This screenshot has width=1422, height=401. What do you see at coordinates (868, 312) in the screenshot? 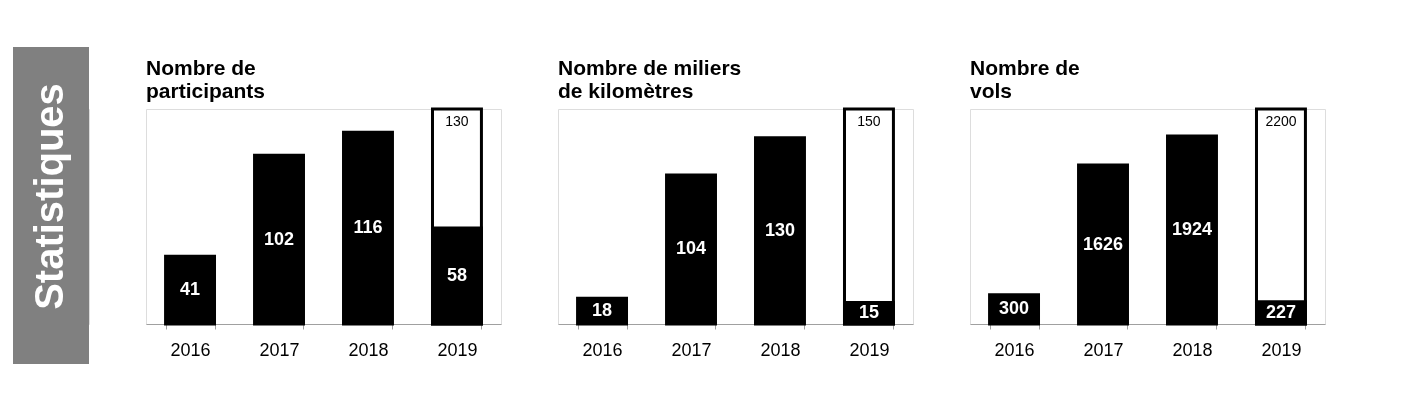
I see `data-label: 15` at bounding box center [868, 312].